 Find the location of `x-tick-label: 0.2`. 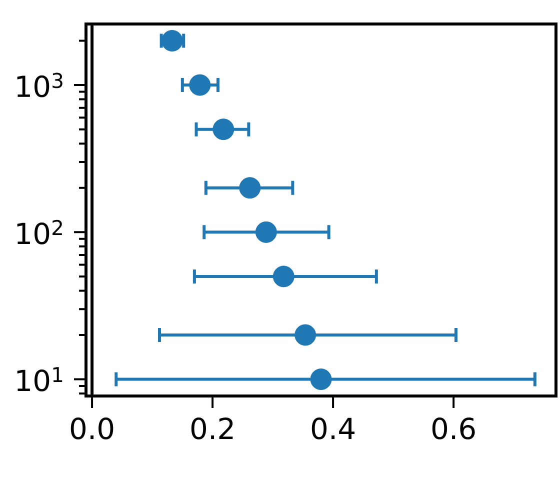

x-tick-label: 0.2 is located at coordinates (212, 429).